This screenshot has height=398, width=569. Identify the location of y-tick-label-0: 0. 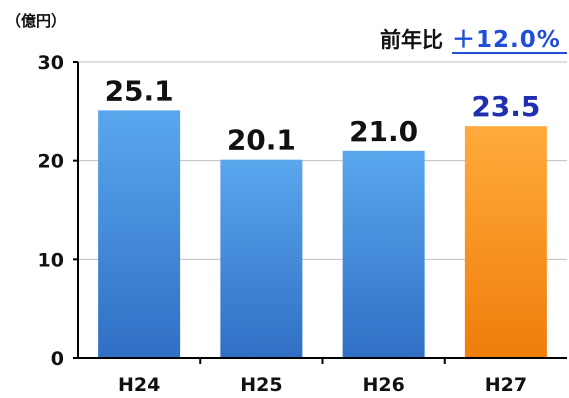
(57, 359).